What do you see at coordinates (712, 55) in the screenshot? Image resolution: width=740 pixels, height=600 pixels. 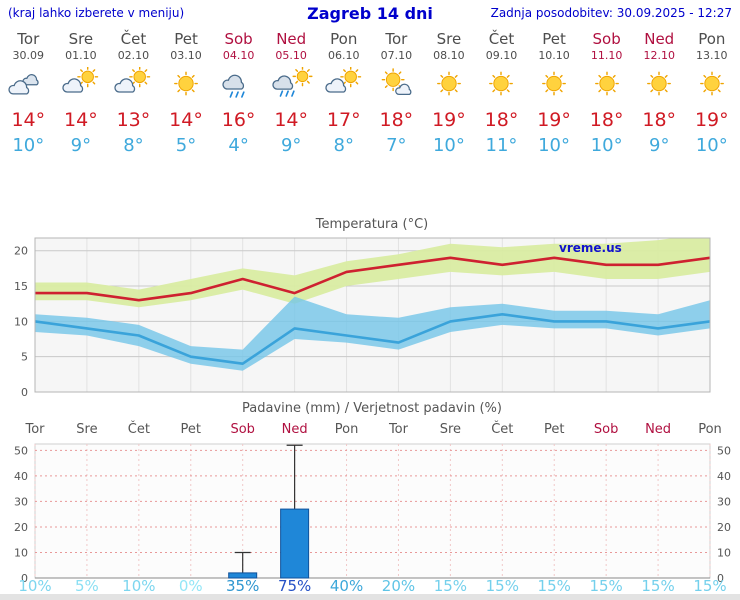 I see `day-date: 13.10` at bounding box center [712, 55].